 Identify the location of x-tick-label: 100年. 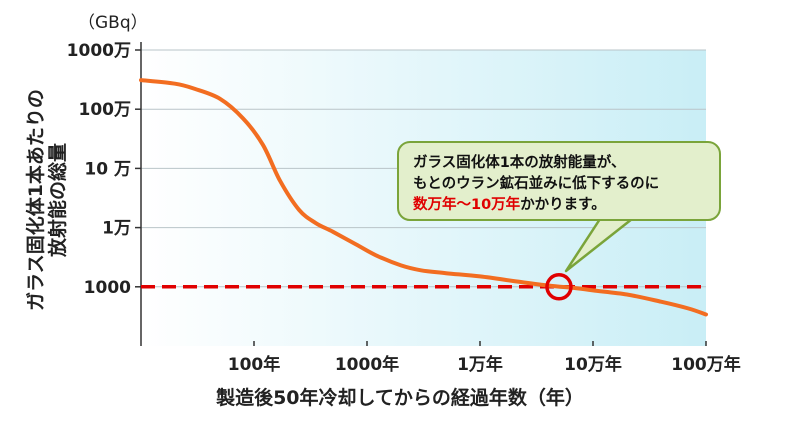
(254, 364).